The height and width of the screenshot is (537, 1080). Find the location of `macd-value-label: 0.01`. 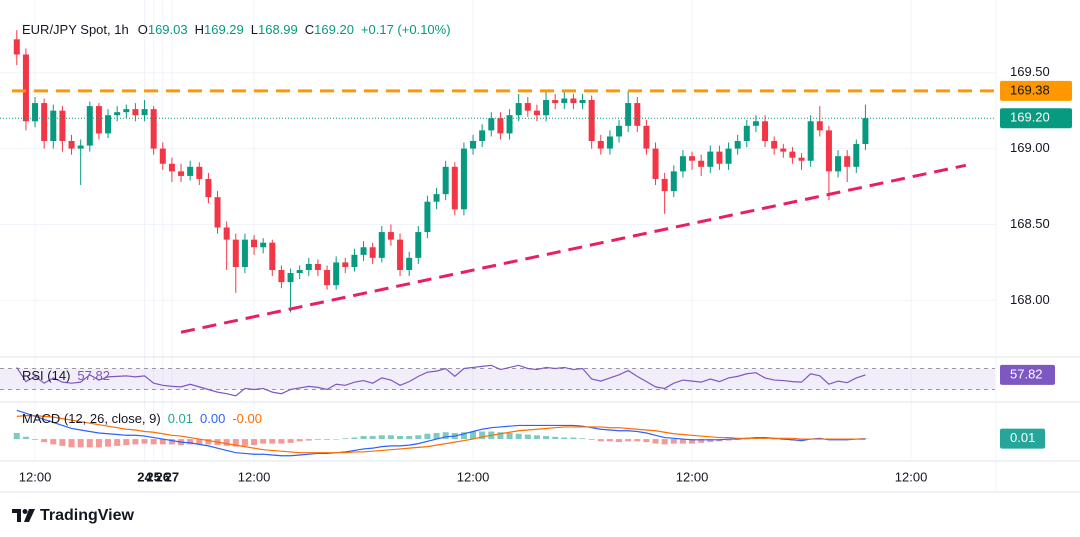

macd-value-label: 0.01 is located at coordinates (1022, 437).